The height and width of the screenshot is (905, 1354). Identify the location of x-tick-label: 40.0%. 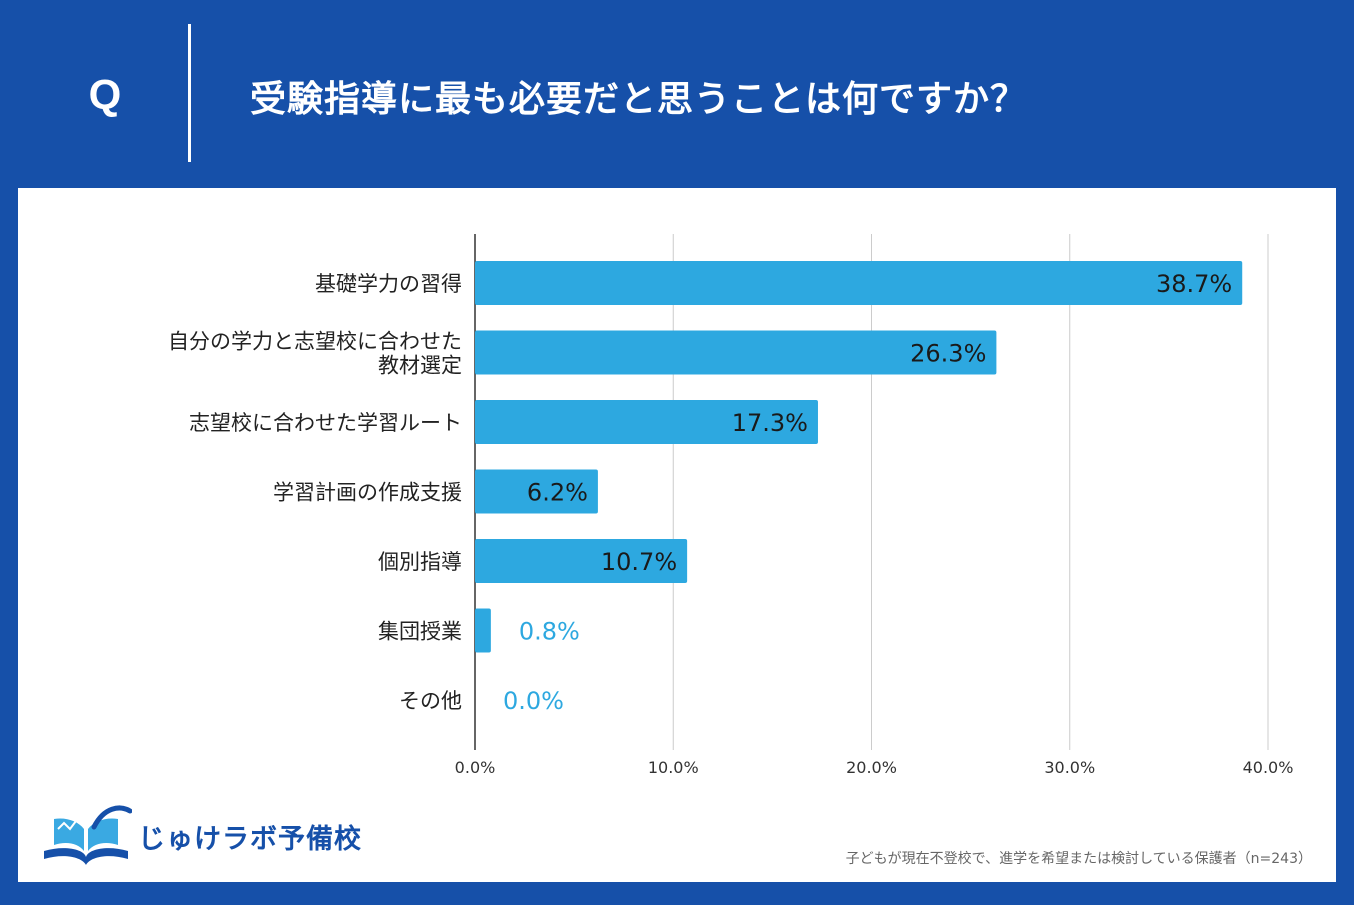
(1268, 767).